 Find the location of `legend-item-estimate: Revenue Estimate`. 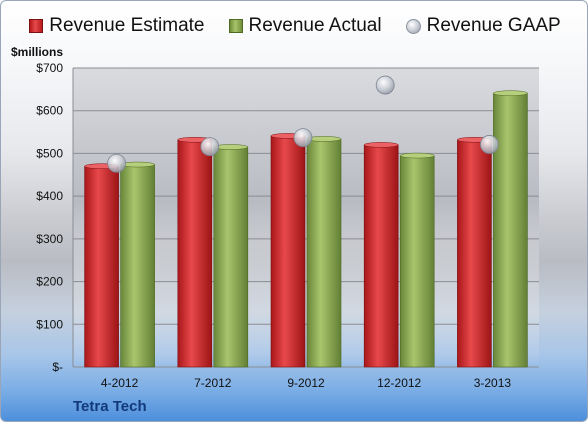

legend-item-estimate: Revenue Estimate is located at coordinates (117, 26).